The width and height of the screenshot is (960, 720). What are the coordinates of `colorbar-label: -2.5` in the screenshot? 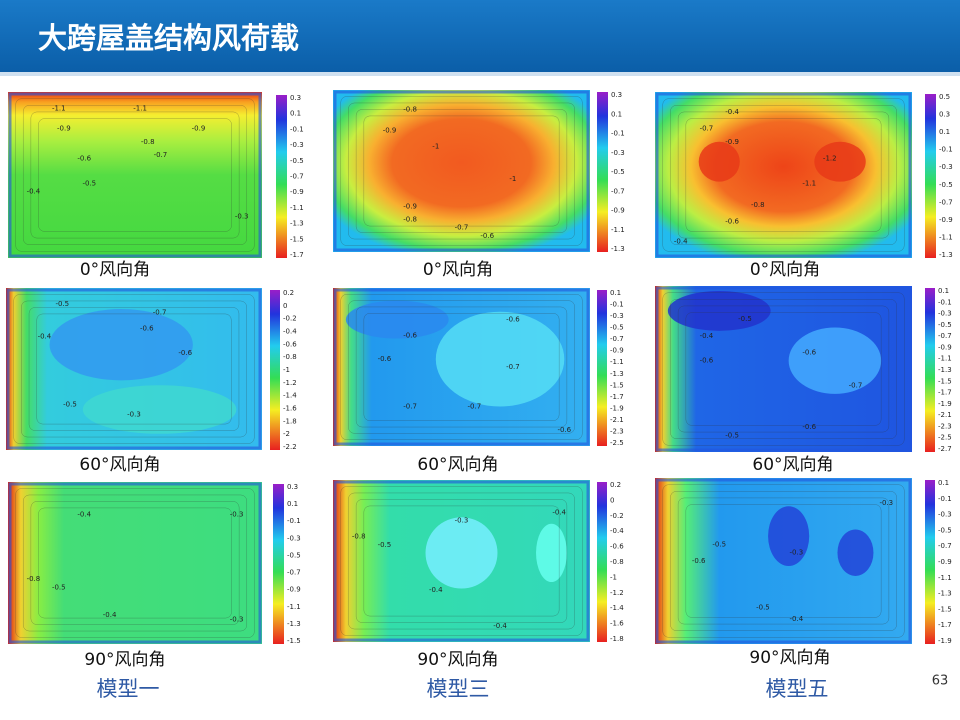 It's located at (945, 438).